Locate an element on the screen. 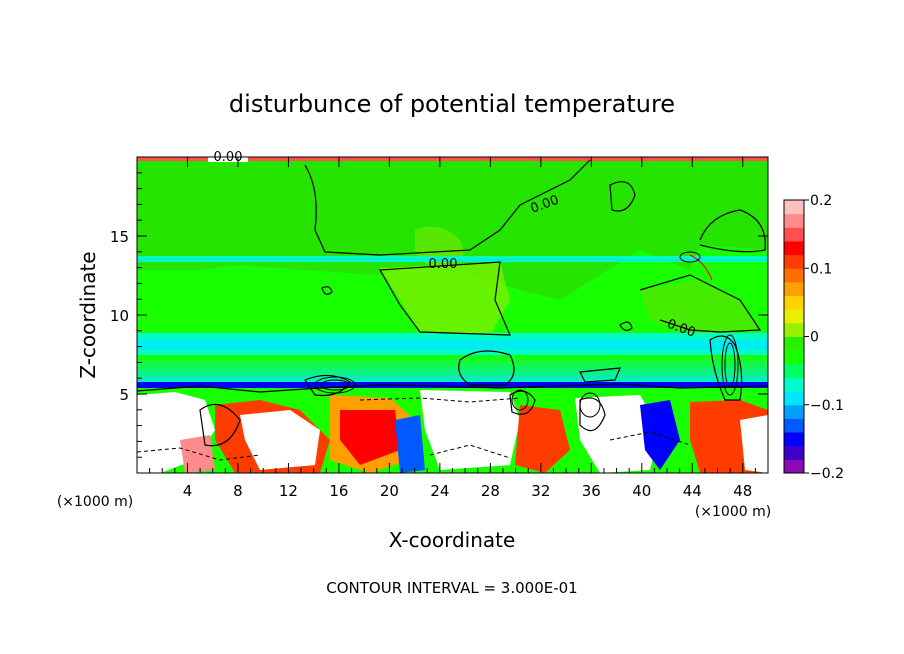 The height and width of the screenshot is (654, 904). contour-label-3: 0.00 is located at coordinates (443, 264).